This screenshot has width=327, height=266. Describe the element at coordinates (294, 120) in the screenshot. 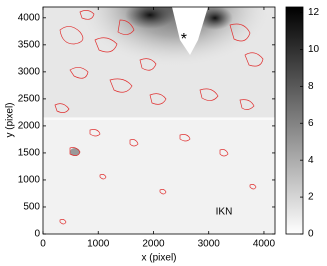

I see `colorbar` at that location.